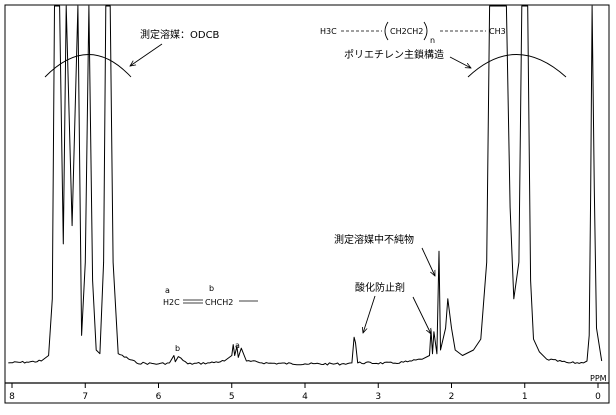 The width and height of the screenshot is (616, 415). Describe the element at coordinates (237, 345) in the screenshot. I see `peak-label-a: a` at that location.